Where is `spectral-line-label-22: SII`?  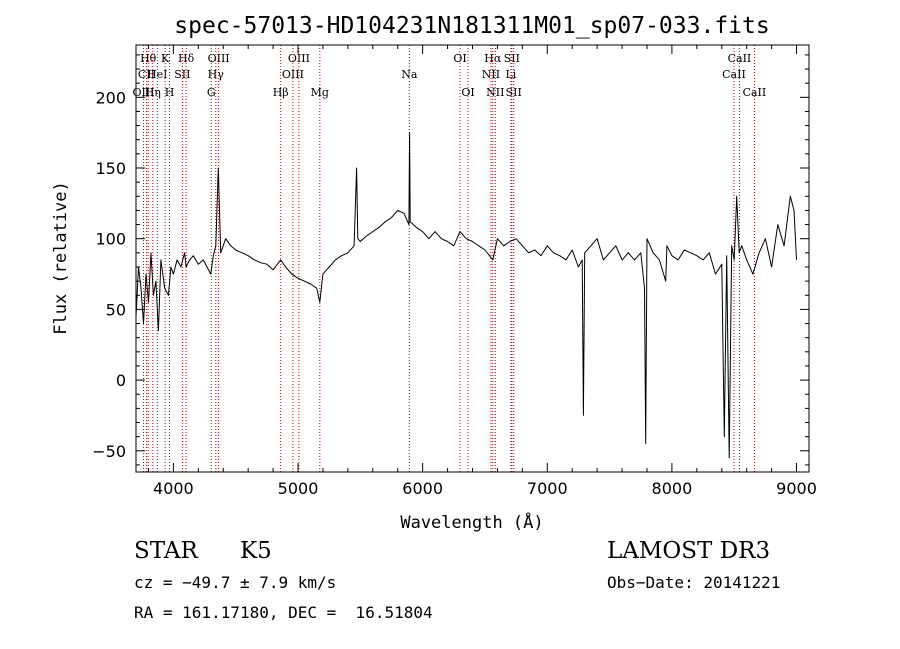
spectral-line-label-22: SII is located at coordinates (512, 58).